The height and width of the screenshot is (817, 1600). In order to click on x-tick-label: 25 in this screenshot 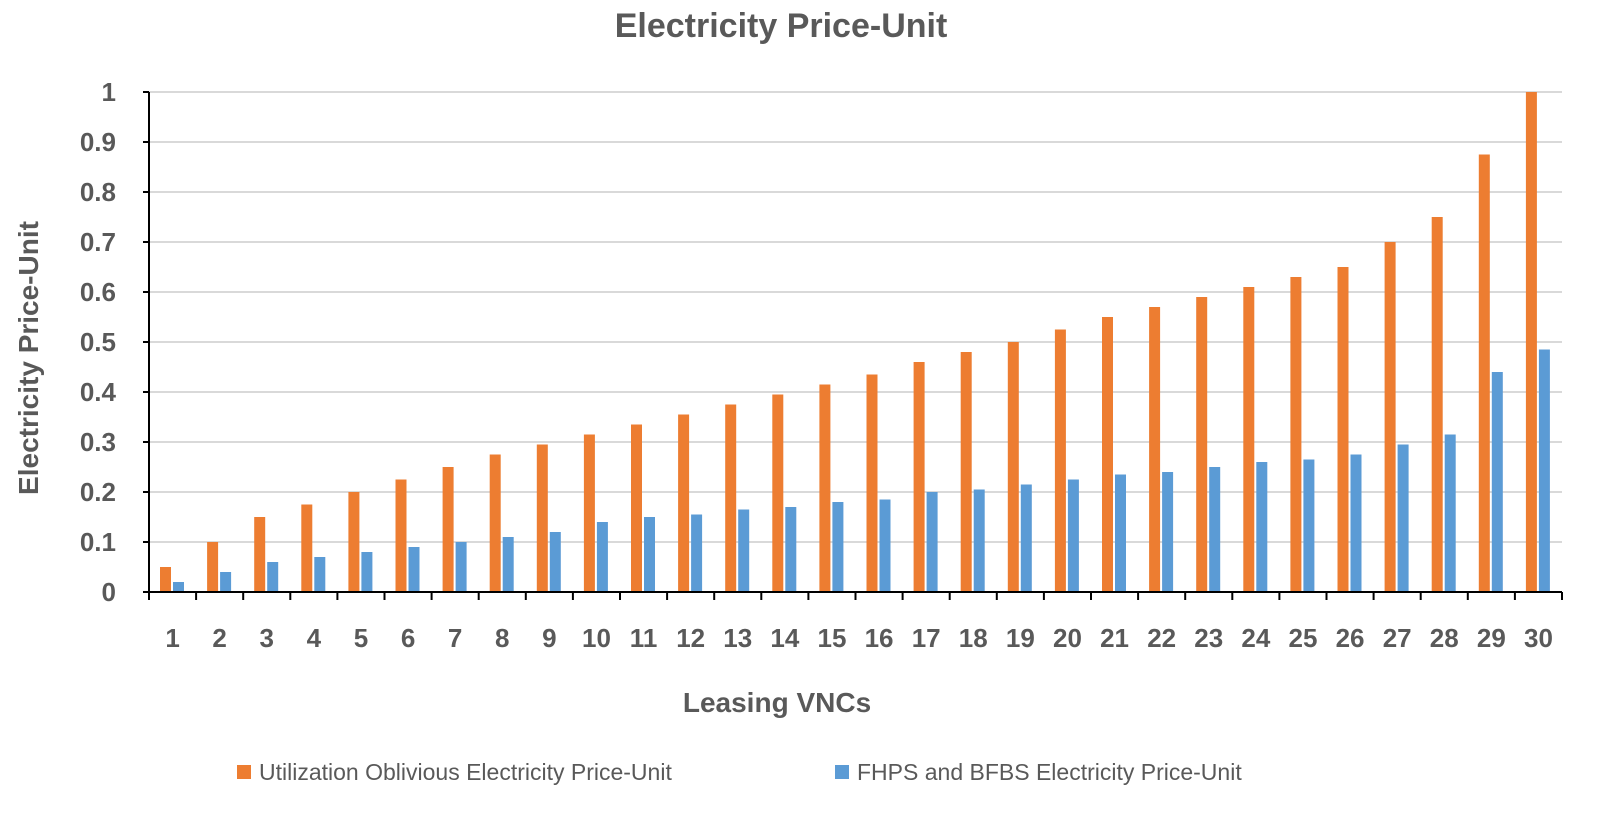, I will do `click(1302, 638)`.